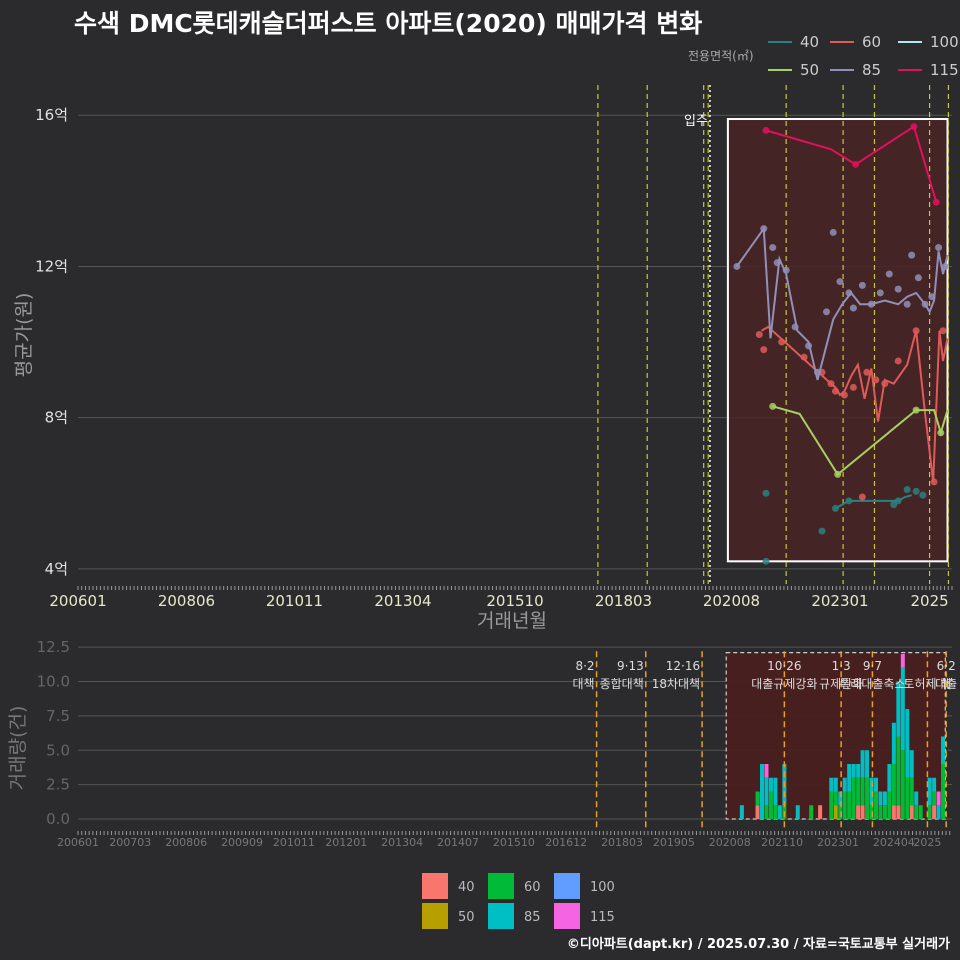  Describe the element at coordinates (839, 601) in the screenshot. I see `price-x-tick-label: 202301` at that location.